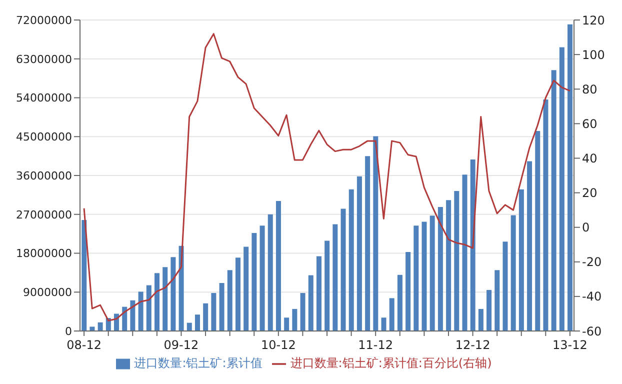 Image resolution: width=622 pixels, height=384 pixels. Describe the element at coordinates (570, 345) in the screenshot. I see `x-tick-label: 13-12` at that location.